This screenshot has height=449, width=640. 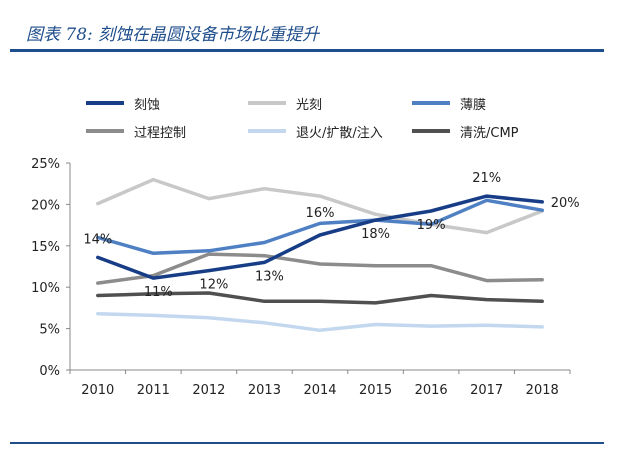 I want to click on x-tick-label: 2012, so click(x=208, y=390).